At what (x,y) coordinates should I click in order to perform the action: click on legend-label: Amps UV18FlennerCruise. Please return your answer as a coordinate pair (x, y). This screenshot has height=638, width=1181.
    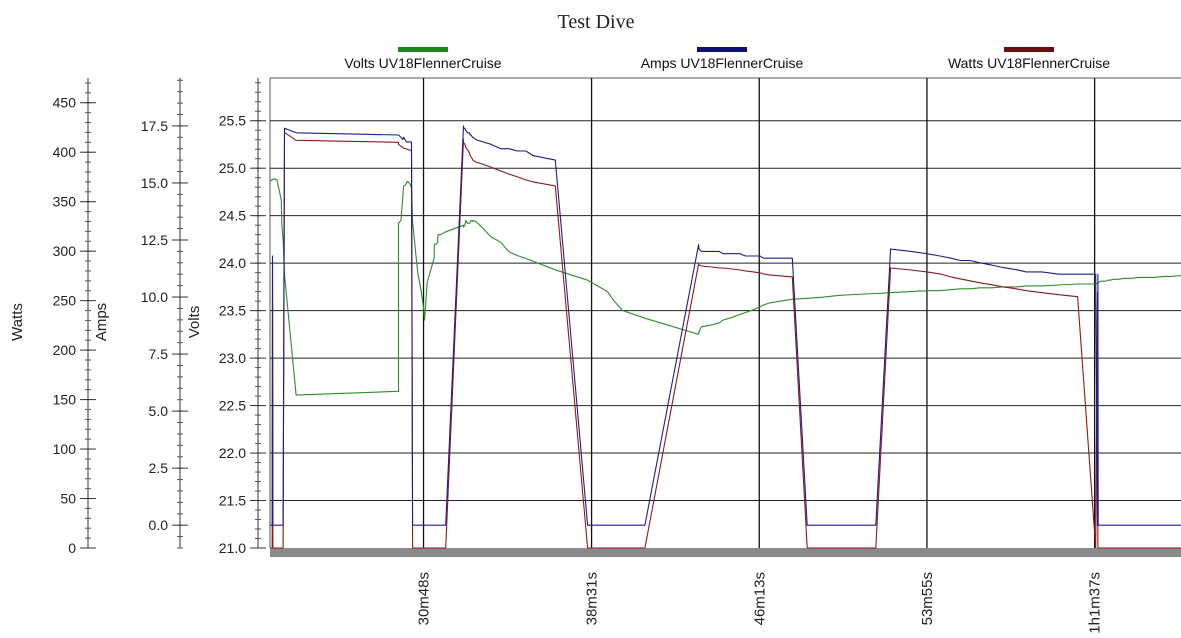
    Looking at the image, I should click on (722, 63).